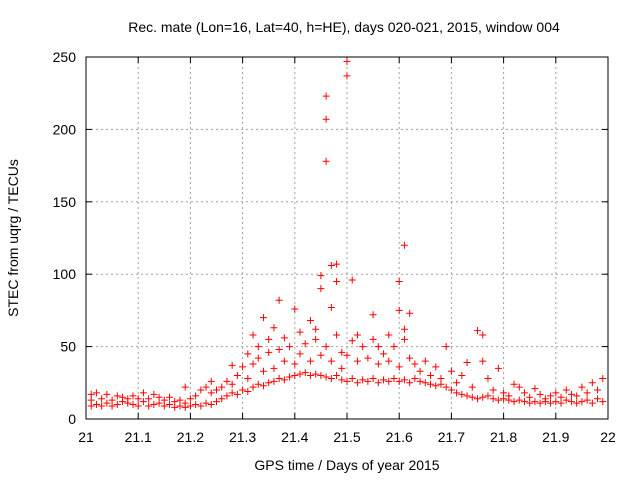  Describe the element at coordinates (190, 437) in the screenshot. I see `x-tick-label: 21.2` at that location.